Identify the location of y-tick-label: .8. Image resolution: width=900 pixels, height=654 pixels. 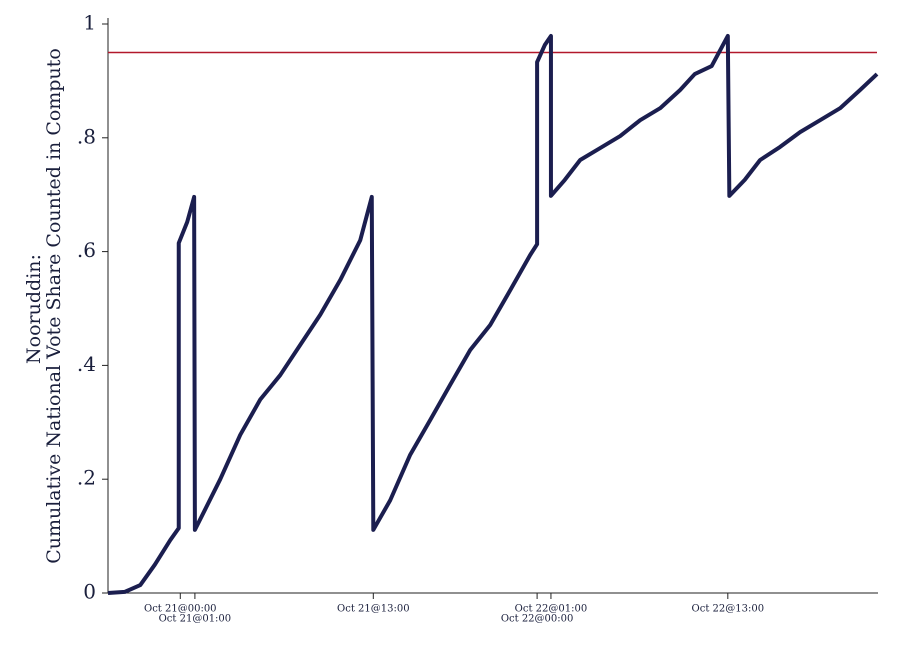
(86, 136).